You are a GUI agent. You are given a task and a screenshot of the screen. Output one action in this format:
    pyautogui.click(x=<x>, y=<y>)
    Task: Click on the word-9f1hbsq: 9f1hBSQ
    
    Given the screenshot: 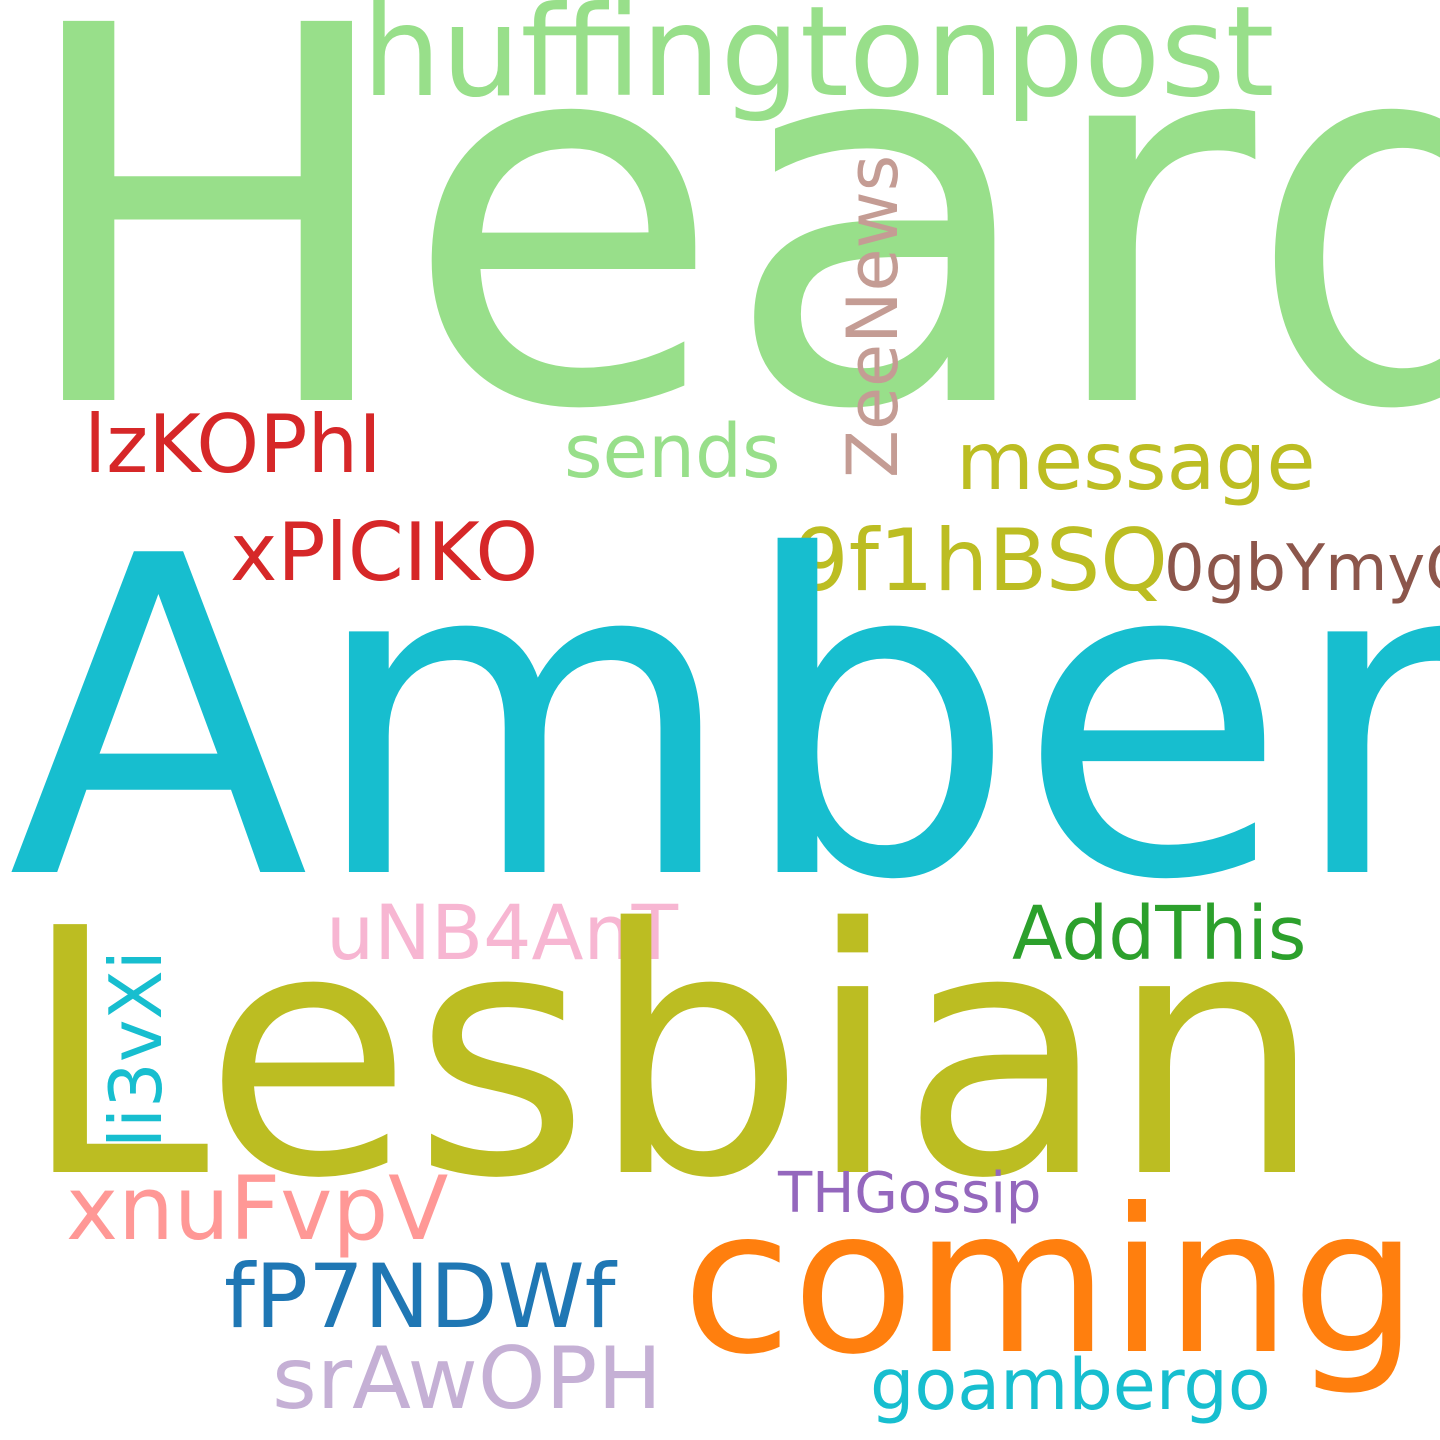 What is the action you would take?
    pyautogui.click(x=981, y=561)
    